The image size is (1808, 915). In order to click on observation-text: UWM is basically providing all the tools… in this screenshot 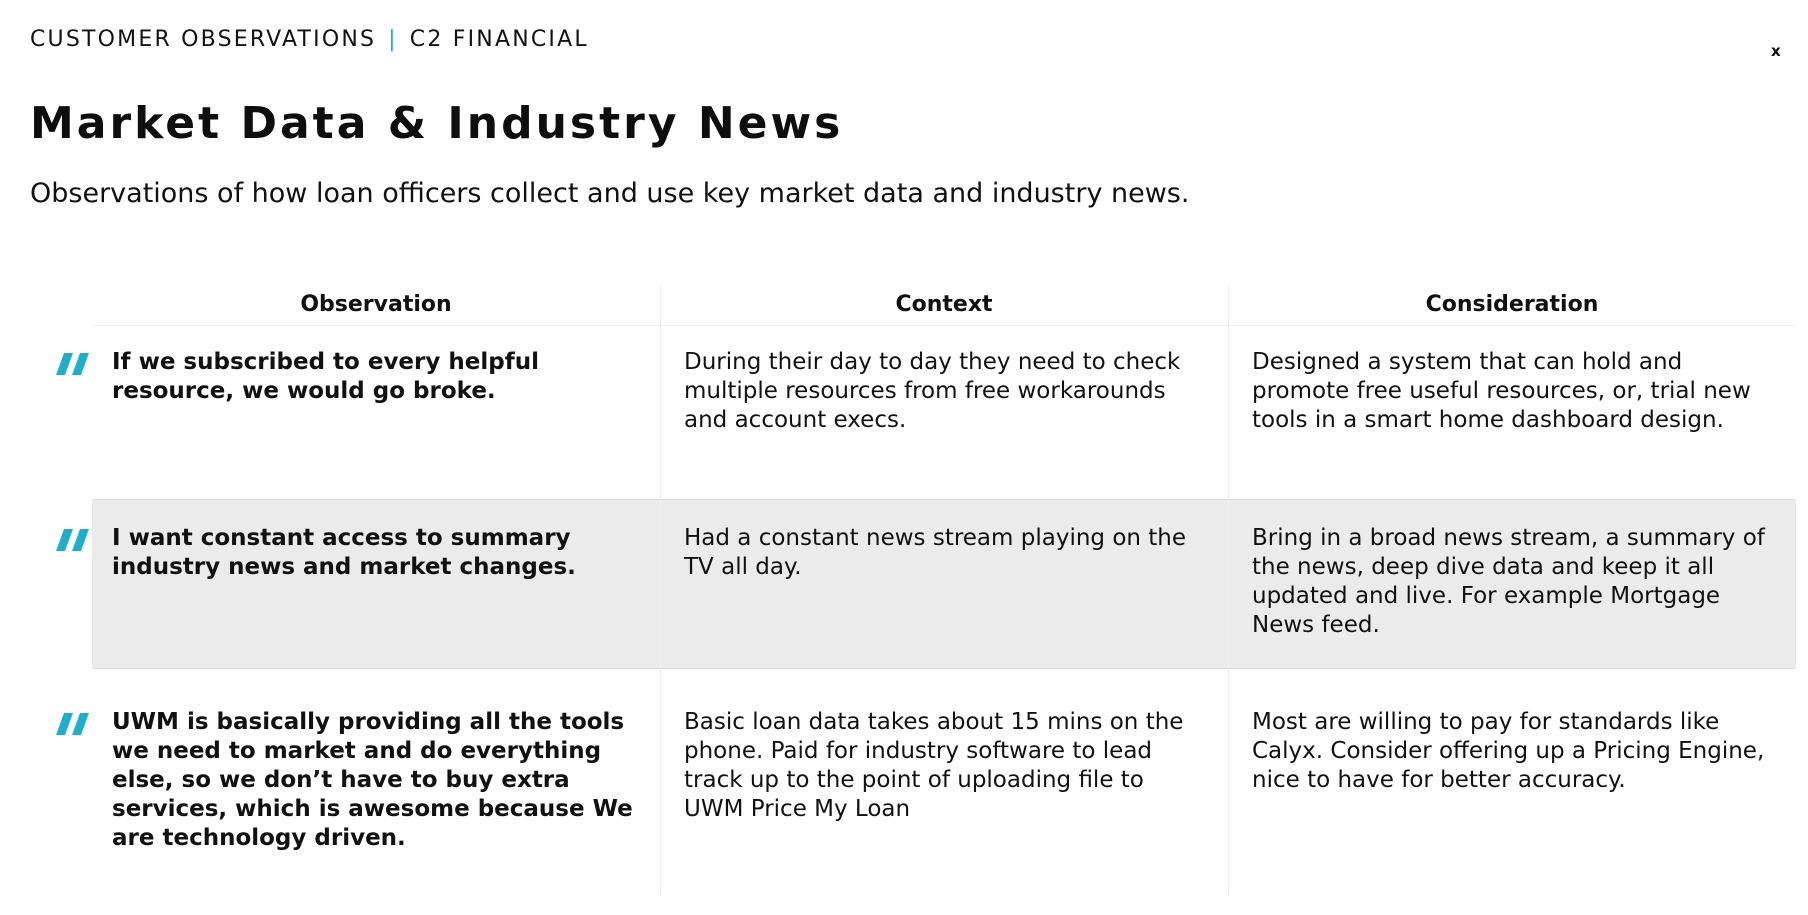, I will do `click(372, 780)`.